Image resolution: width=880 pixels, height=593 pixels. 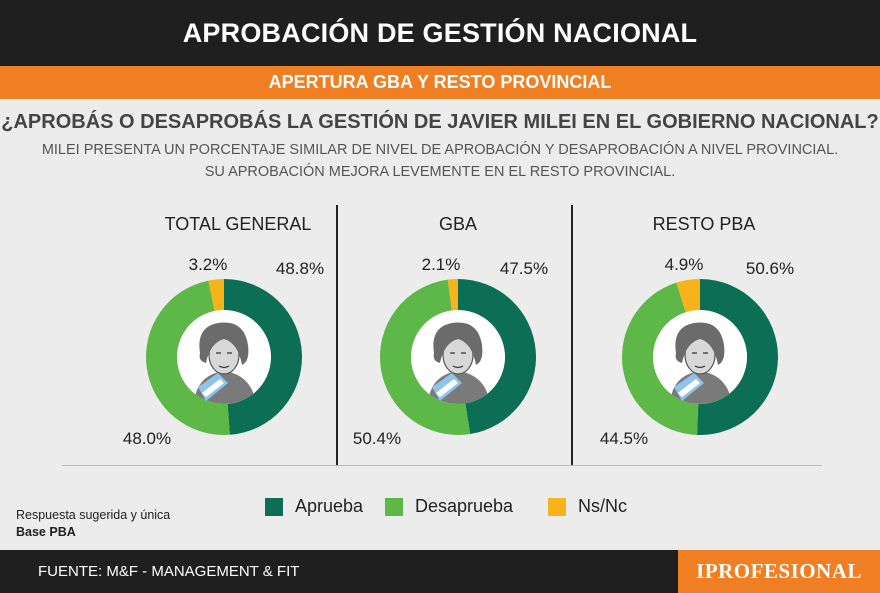 I want to click on brand-logo: IPROFESIONAL, so click(x=779, y=571).